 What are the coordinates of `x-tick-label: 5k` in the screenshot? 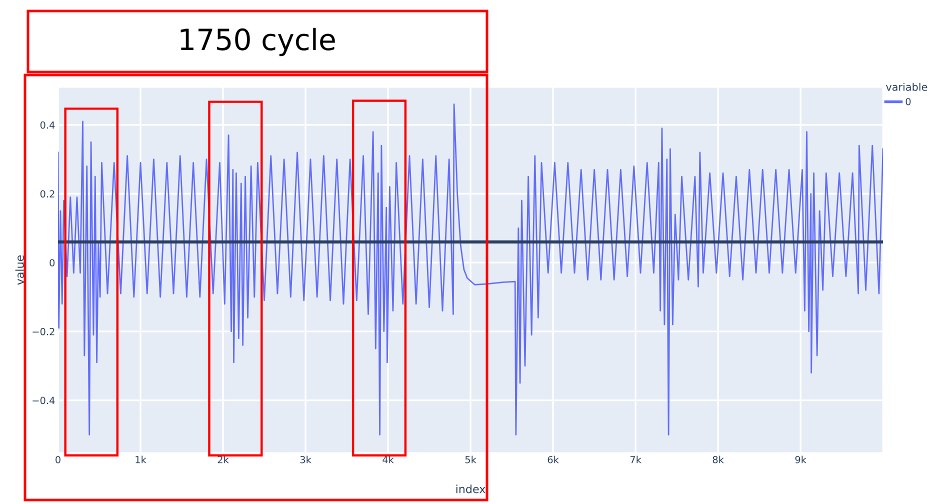 It's located at (470, 460).